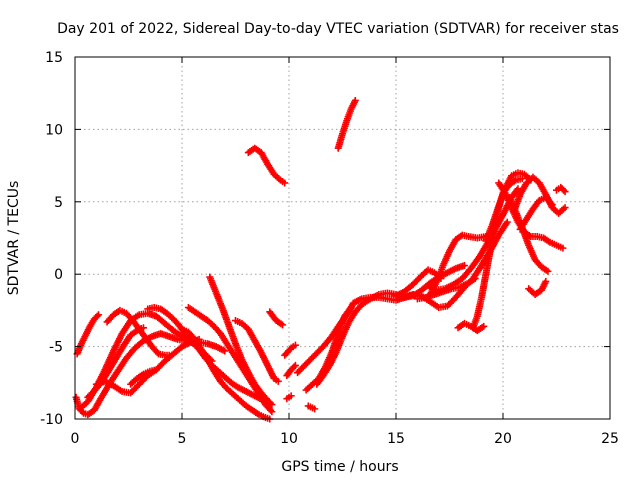 This screenshot has height=480, width=640. I want to click on x-tick-label: 5, so click(182, 439).